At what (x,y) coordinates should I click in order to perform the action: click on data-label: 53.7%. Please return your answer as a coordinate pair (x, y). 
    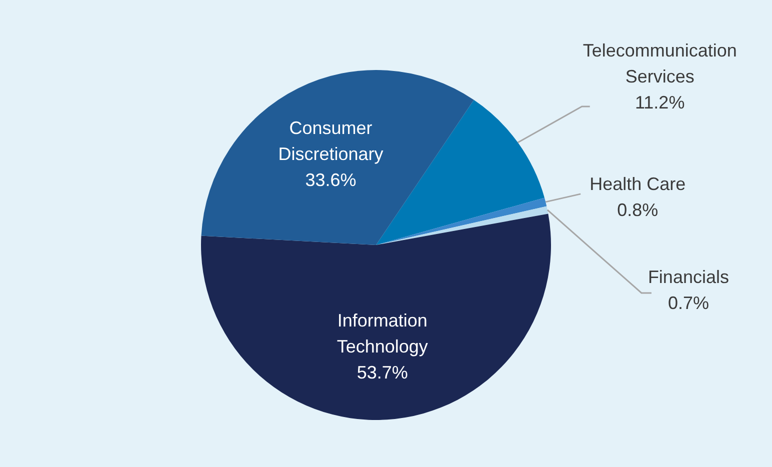
    Looking at the image, I should click on (382, 372).